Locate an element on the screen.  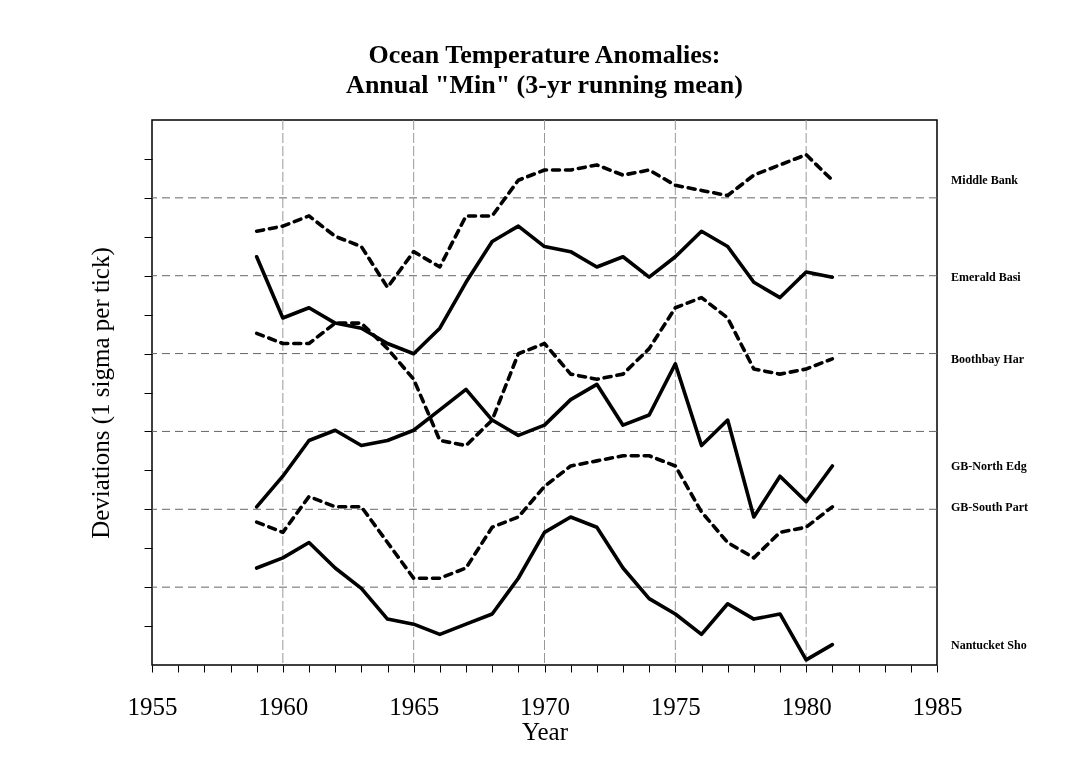
text: GB-North Edg is located at coordinates (989, 465).